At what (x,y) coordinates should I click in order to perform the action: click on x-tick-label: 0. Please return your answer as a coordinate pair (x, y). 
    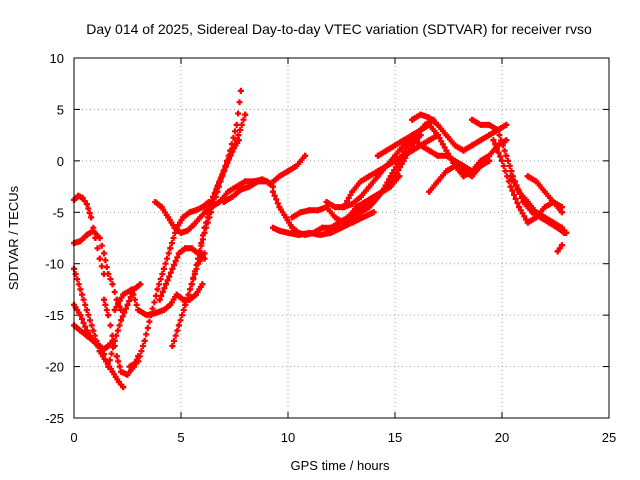
    Looking at the image, I should click on (73, 437).